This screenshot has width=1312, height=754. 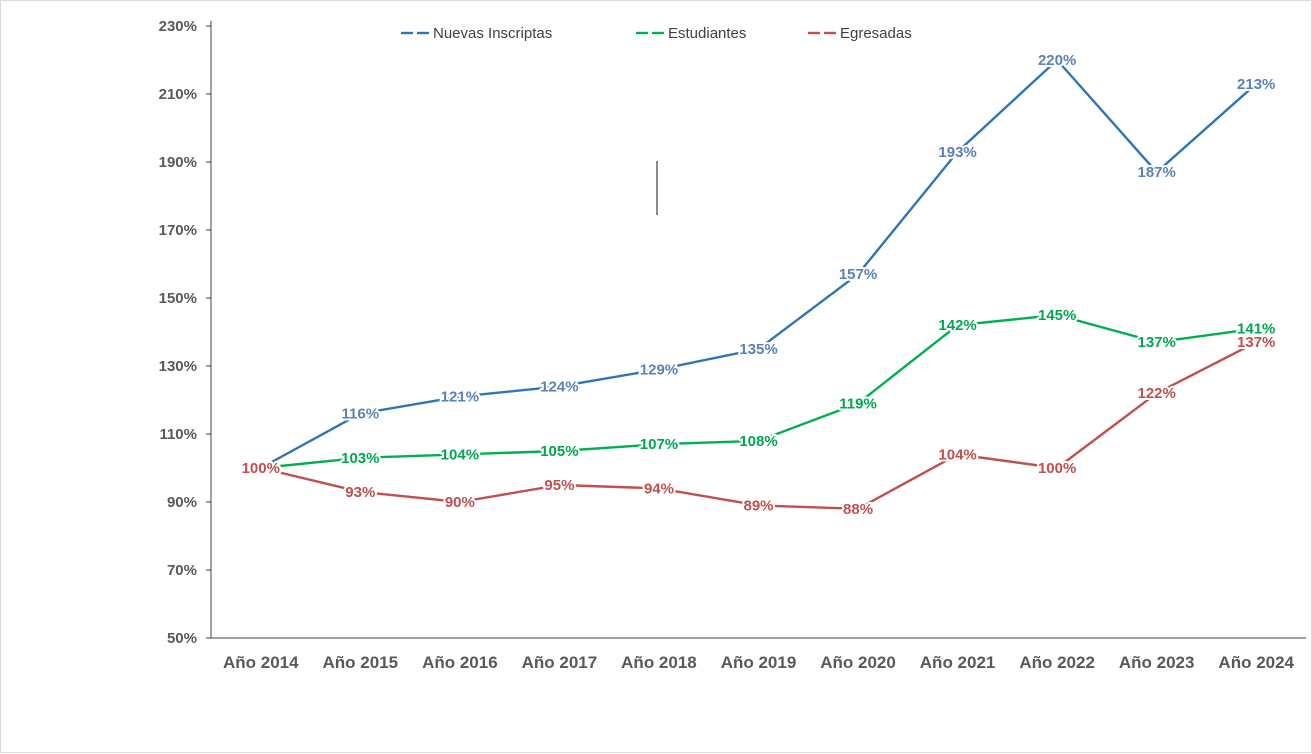 What do you see at coordinates (1057, 60) in the screenshot?
I see `data-label: 220%` at bounding box center [1057, 60].